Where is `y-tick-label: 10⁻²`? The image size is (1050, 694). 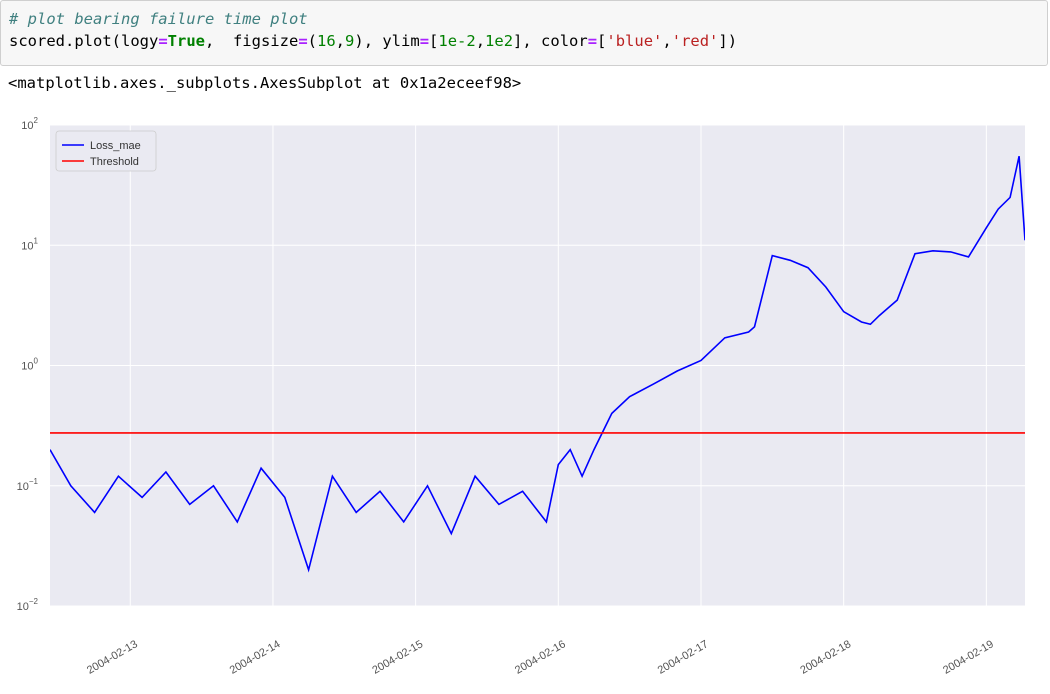
y-tick-label: 10⁻² is located at coordinates (28, 605).